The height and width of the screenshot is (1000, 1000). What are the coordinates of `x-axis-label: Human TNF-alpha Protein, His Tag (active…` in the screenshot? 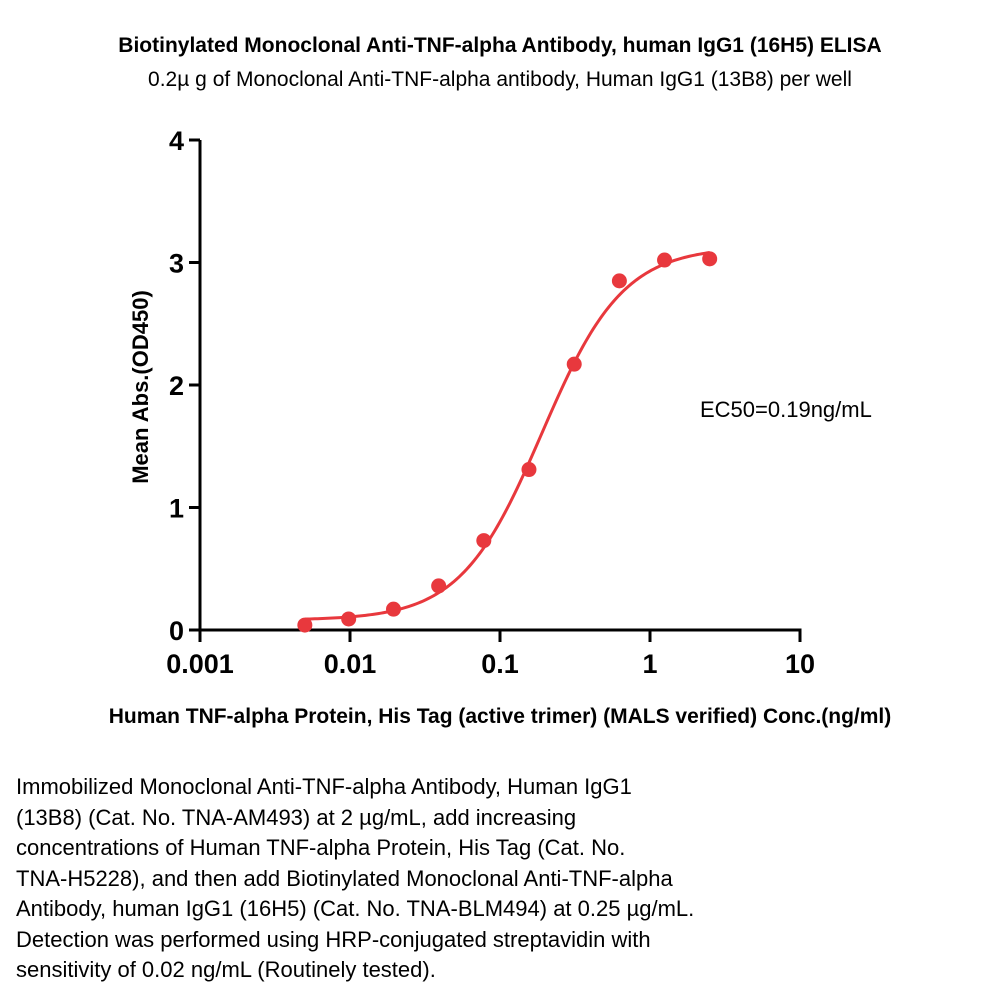 It's located at (500, 716).